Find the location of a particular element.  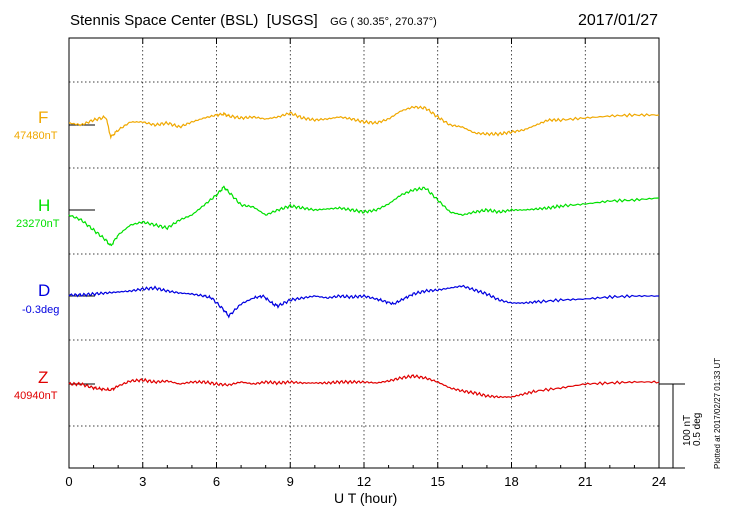

x-tick-label: 21 is located at coordinates (585, 481).